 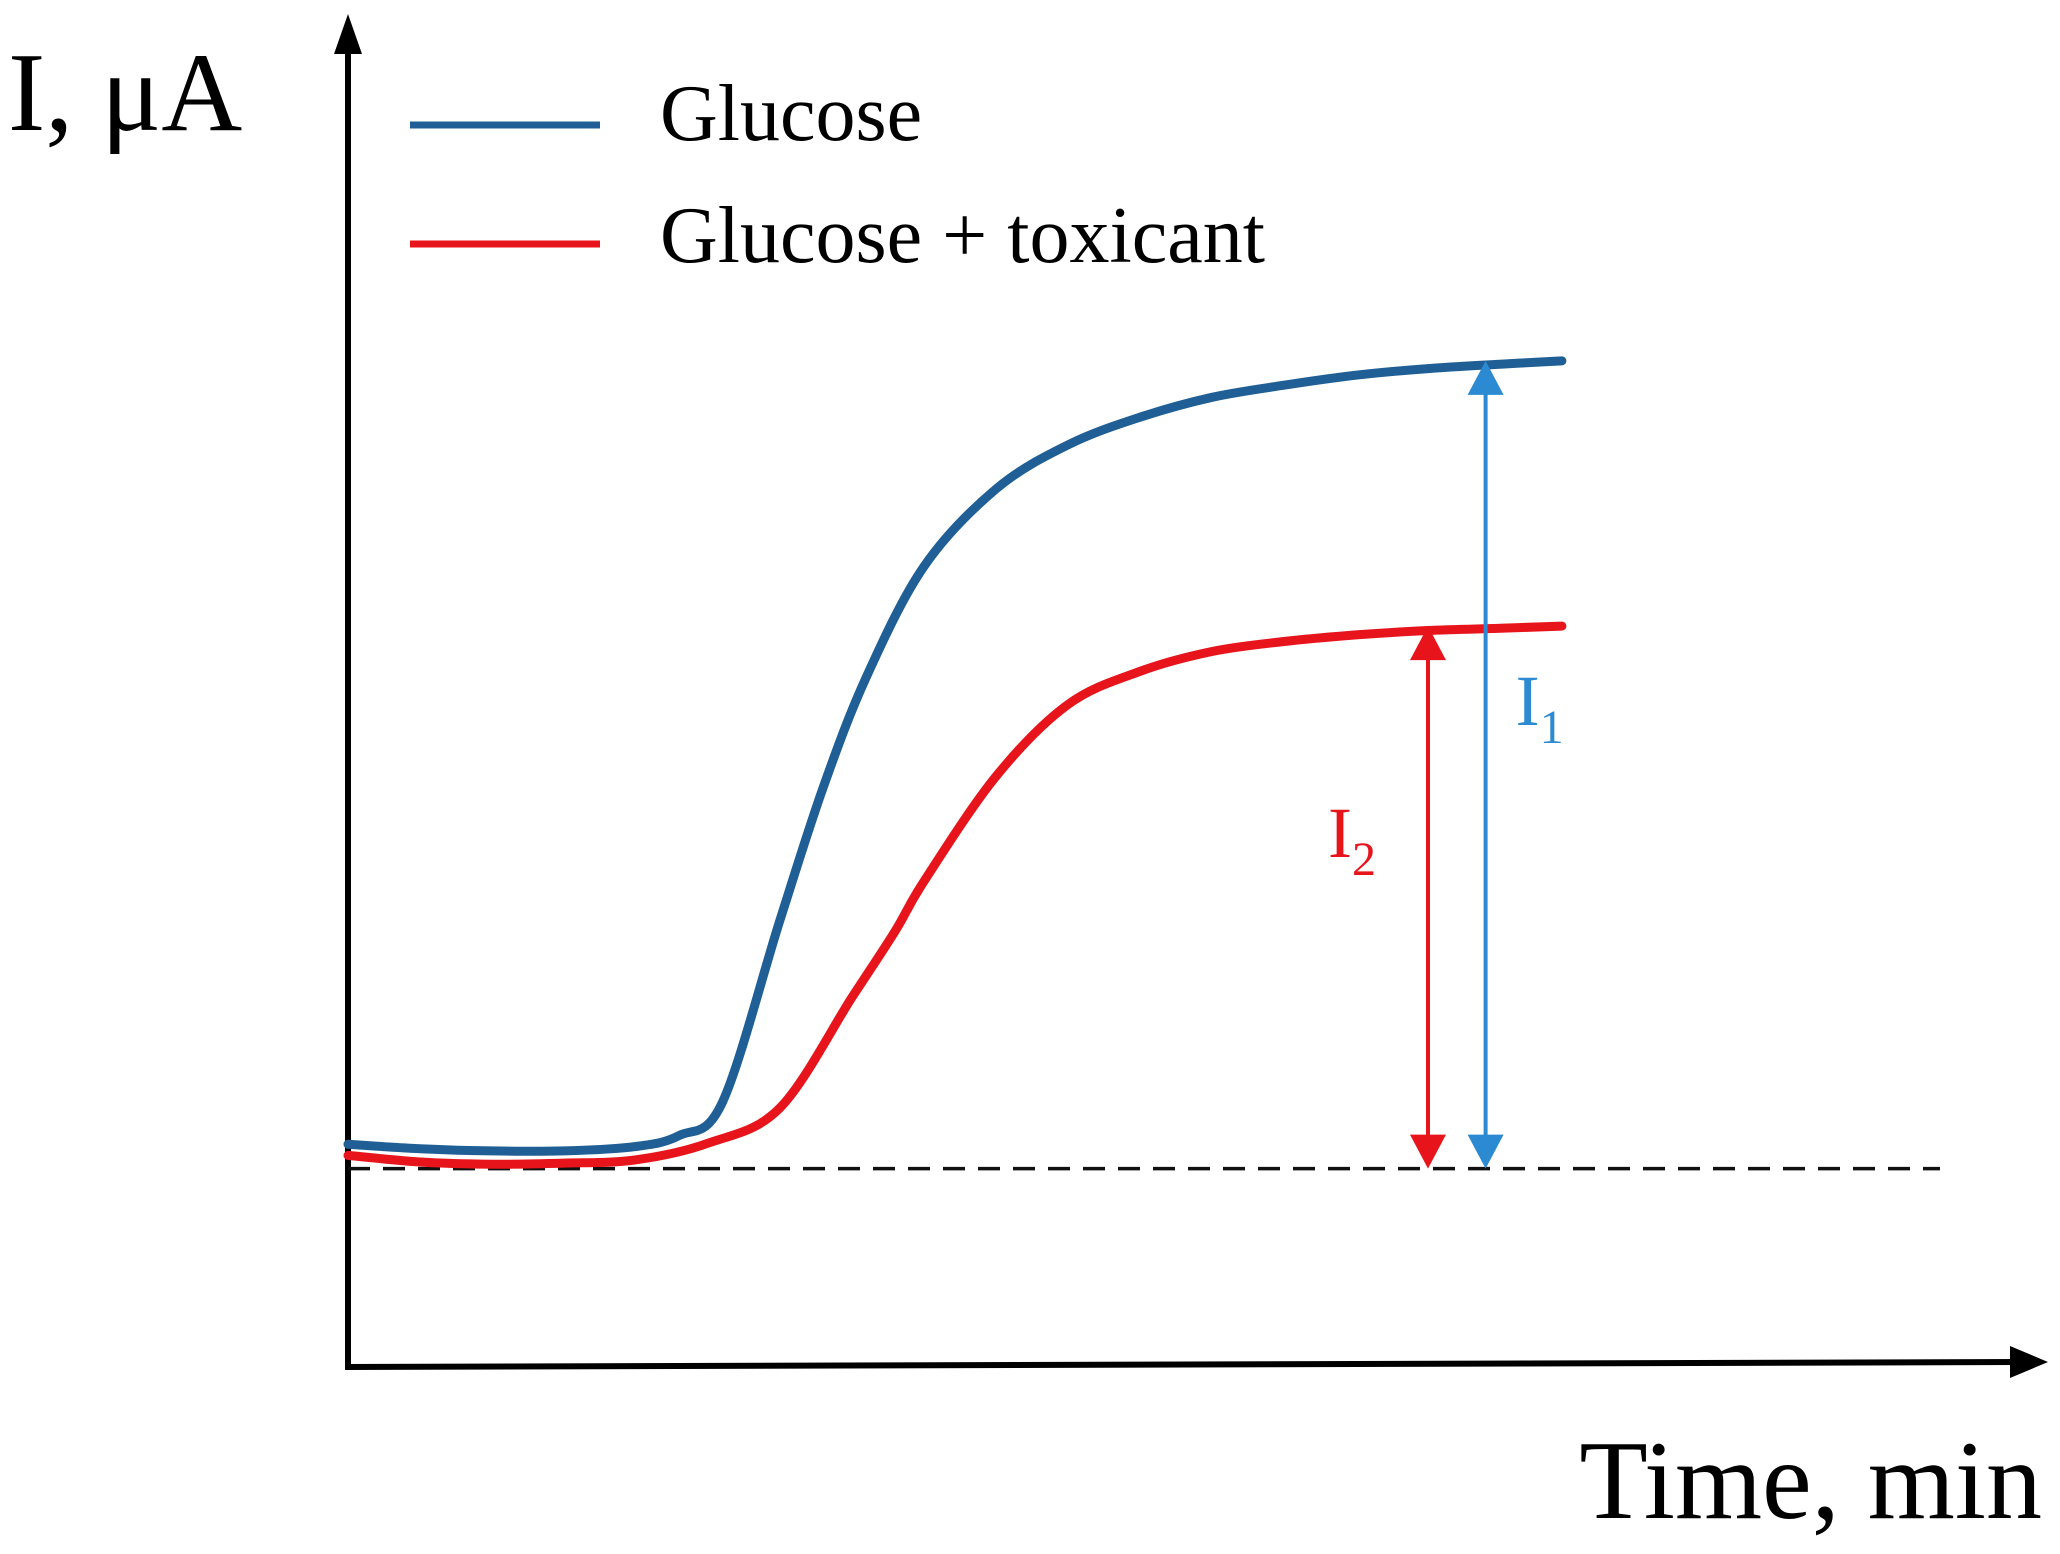 I want to click on x-axis-arrow, so click(x=2029, y=1362).